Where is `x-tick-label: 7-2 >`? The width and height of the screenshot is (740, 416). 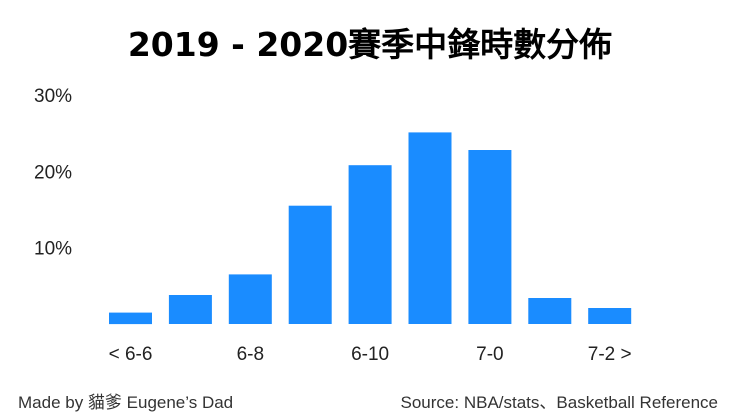 x-tick-label: 7-2 > is located at coordinates (610, 354).